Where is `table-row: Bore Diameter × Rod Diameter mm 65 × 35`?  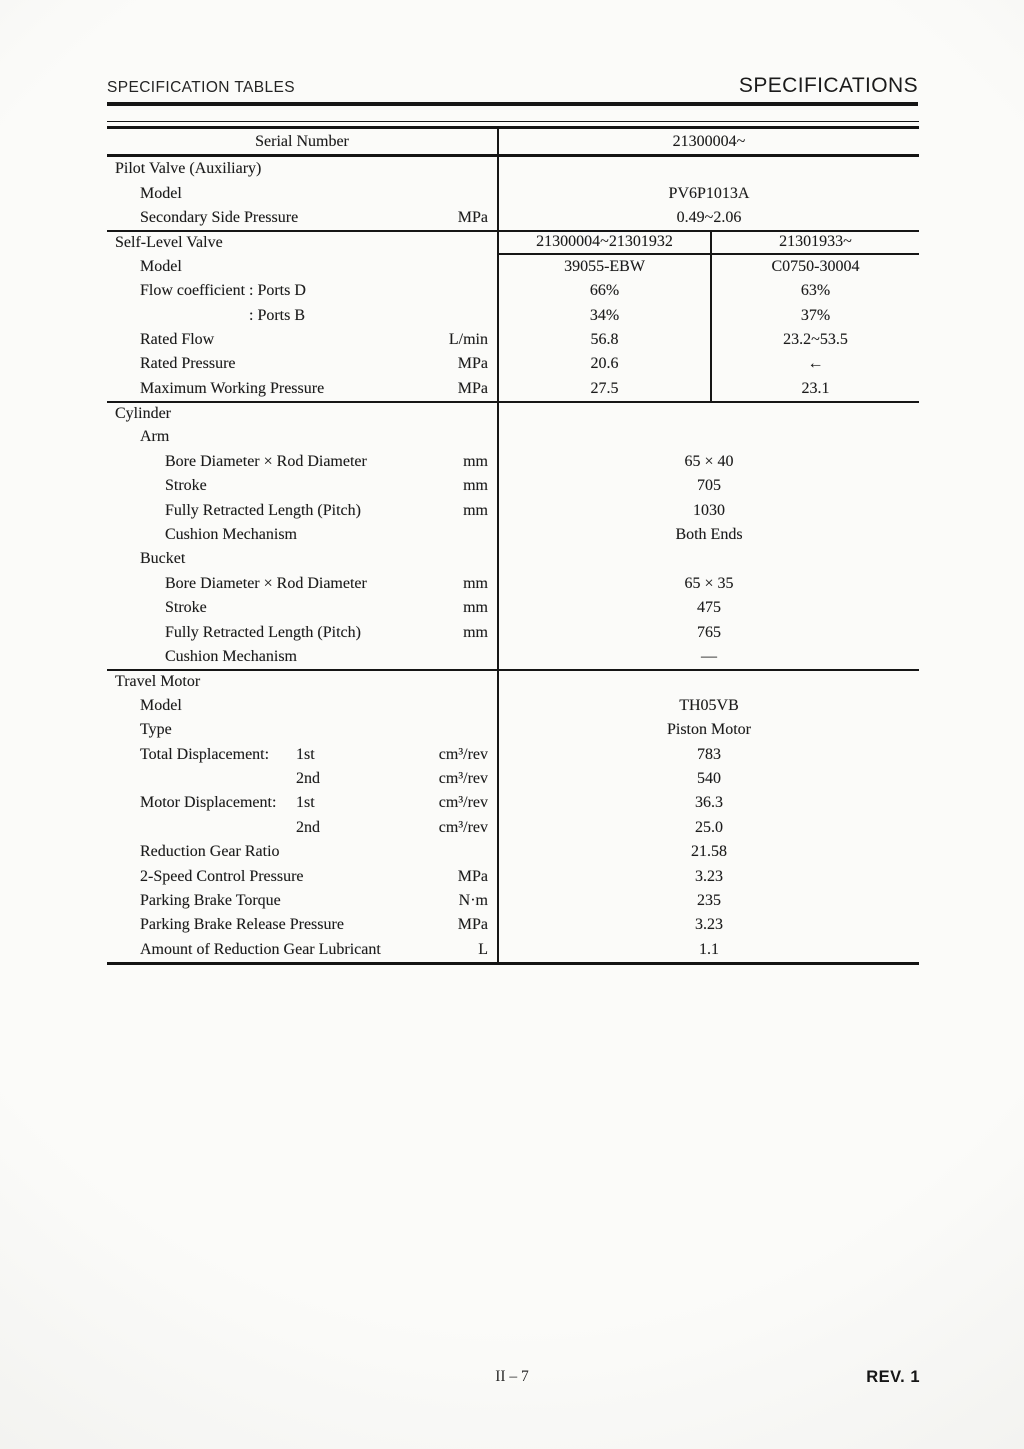 table-row: Bore Diameter × Rod Diameter mm 65 × 35 is located at coordinates (513, 584).